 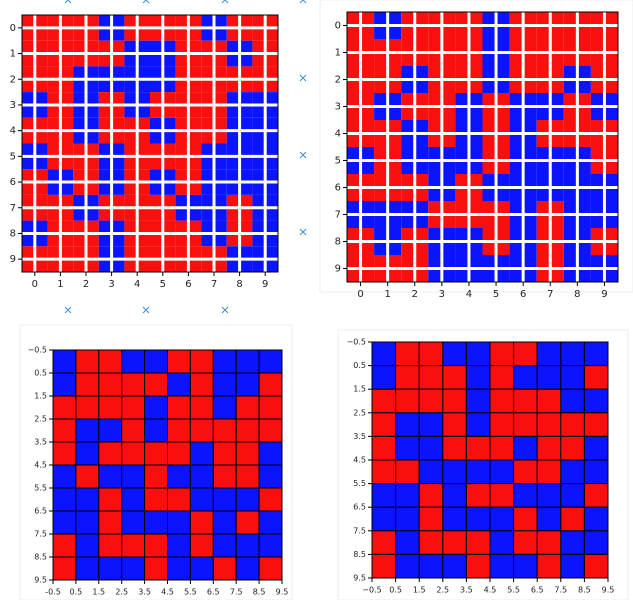 What do you see at coordinates (144, 592) in the screenshot?
I see `x-tick-label: 3.5` at bounding box center [144, 592].